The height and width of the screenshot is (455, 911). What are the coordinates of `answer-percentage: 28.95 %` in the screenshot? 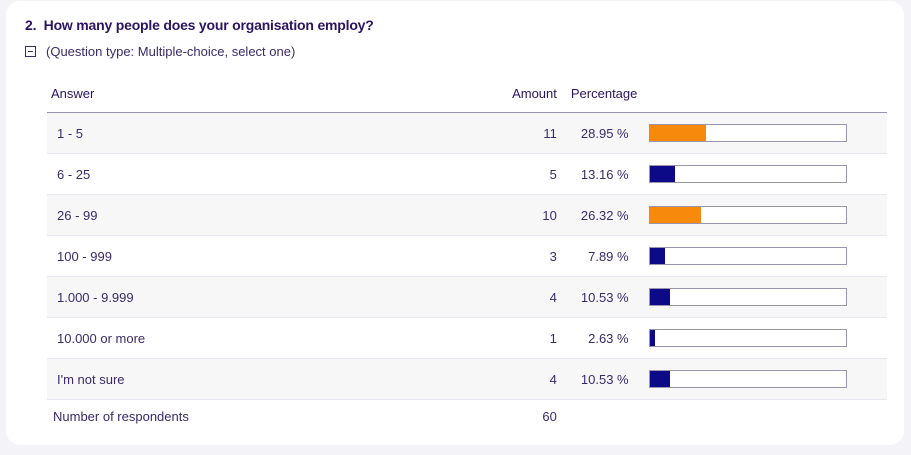 It's located at (594, 133).